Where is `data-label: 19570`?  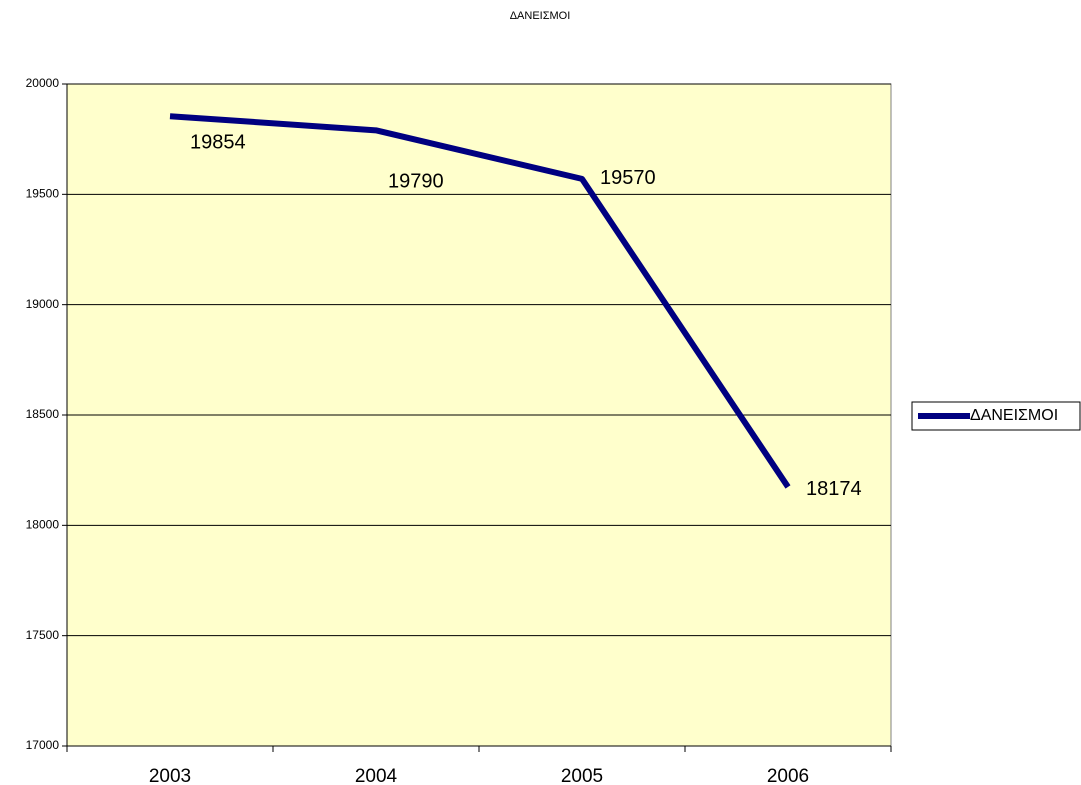 data-label: 19570 is located at coordinates (628, 178).